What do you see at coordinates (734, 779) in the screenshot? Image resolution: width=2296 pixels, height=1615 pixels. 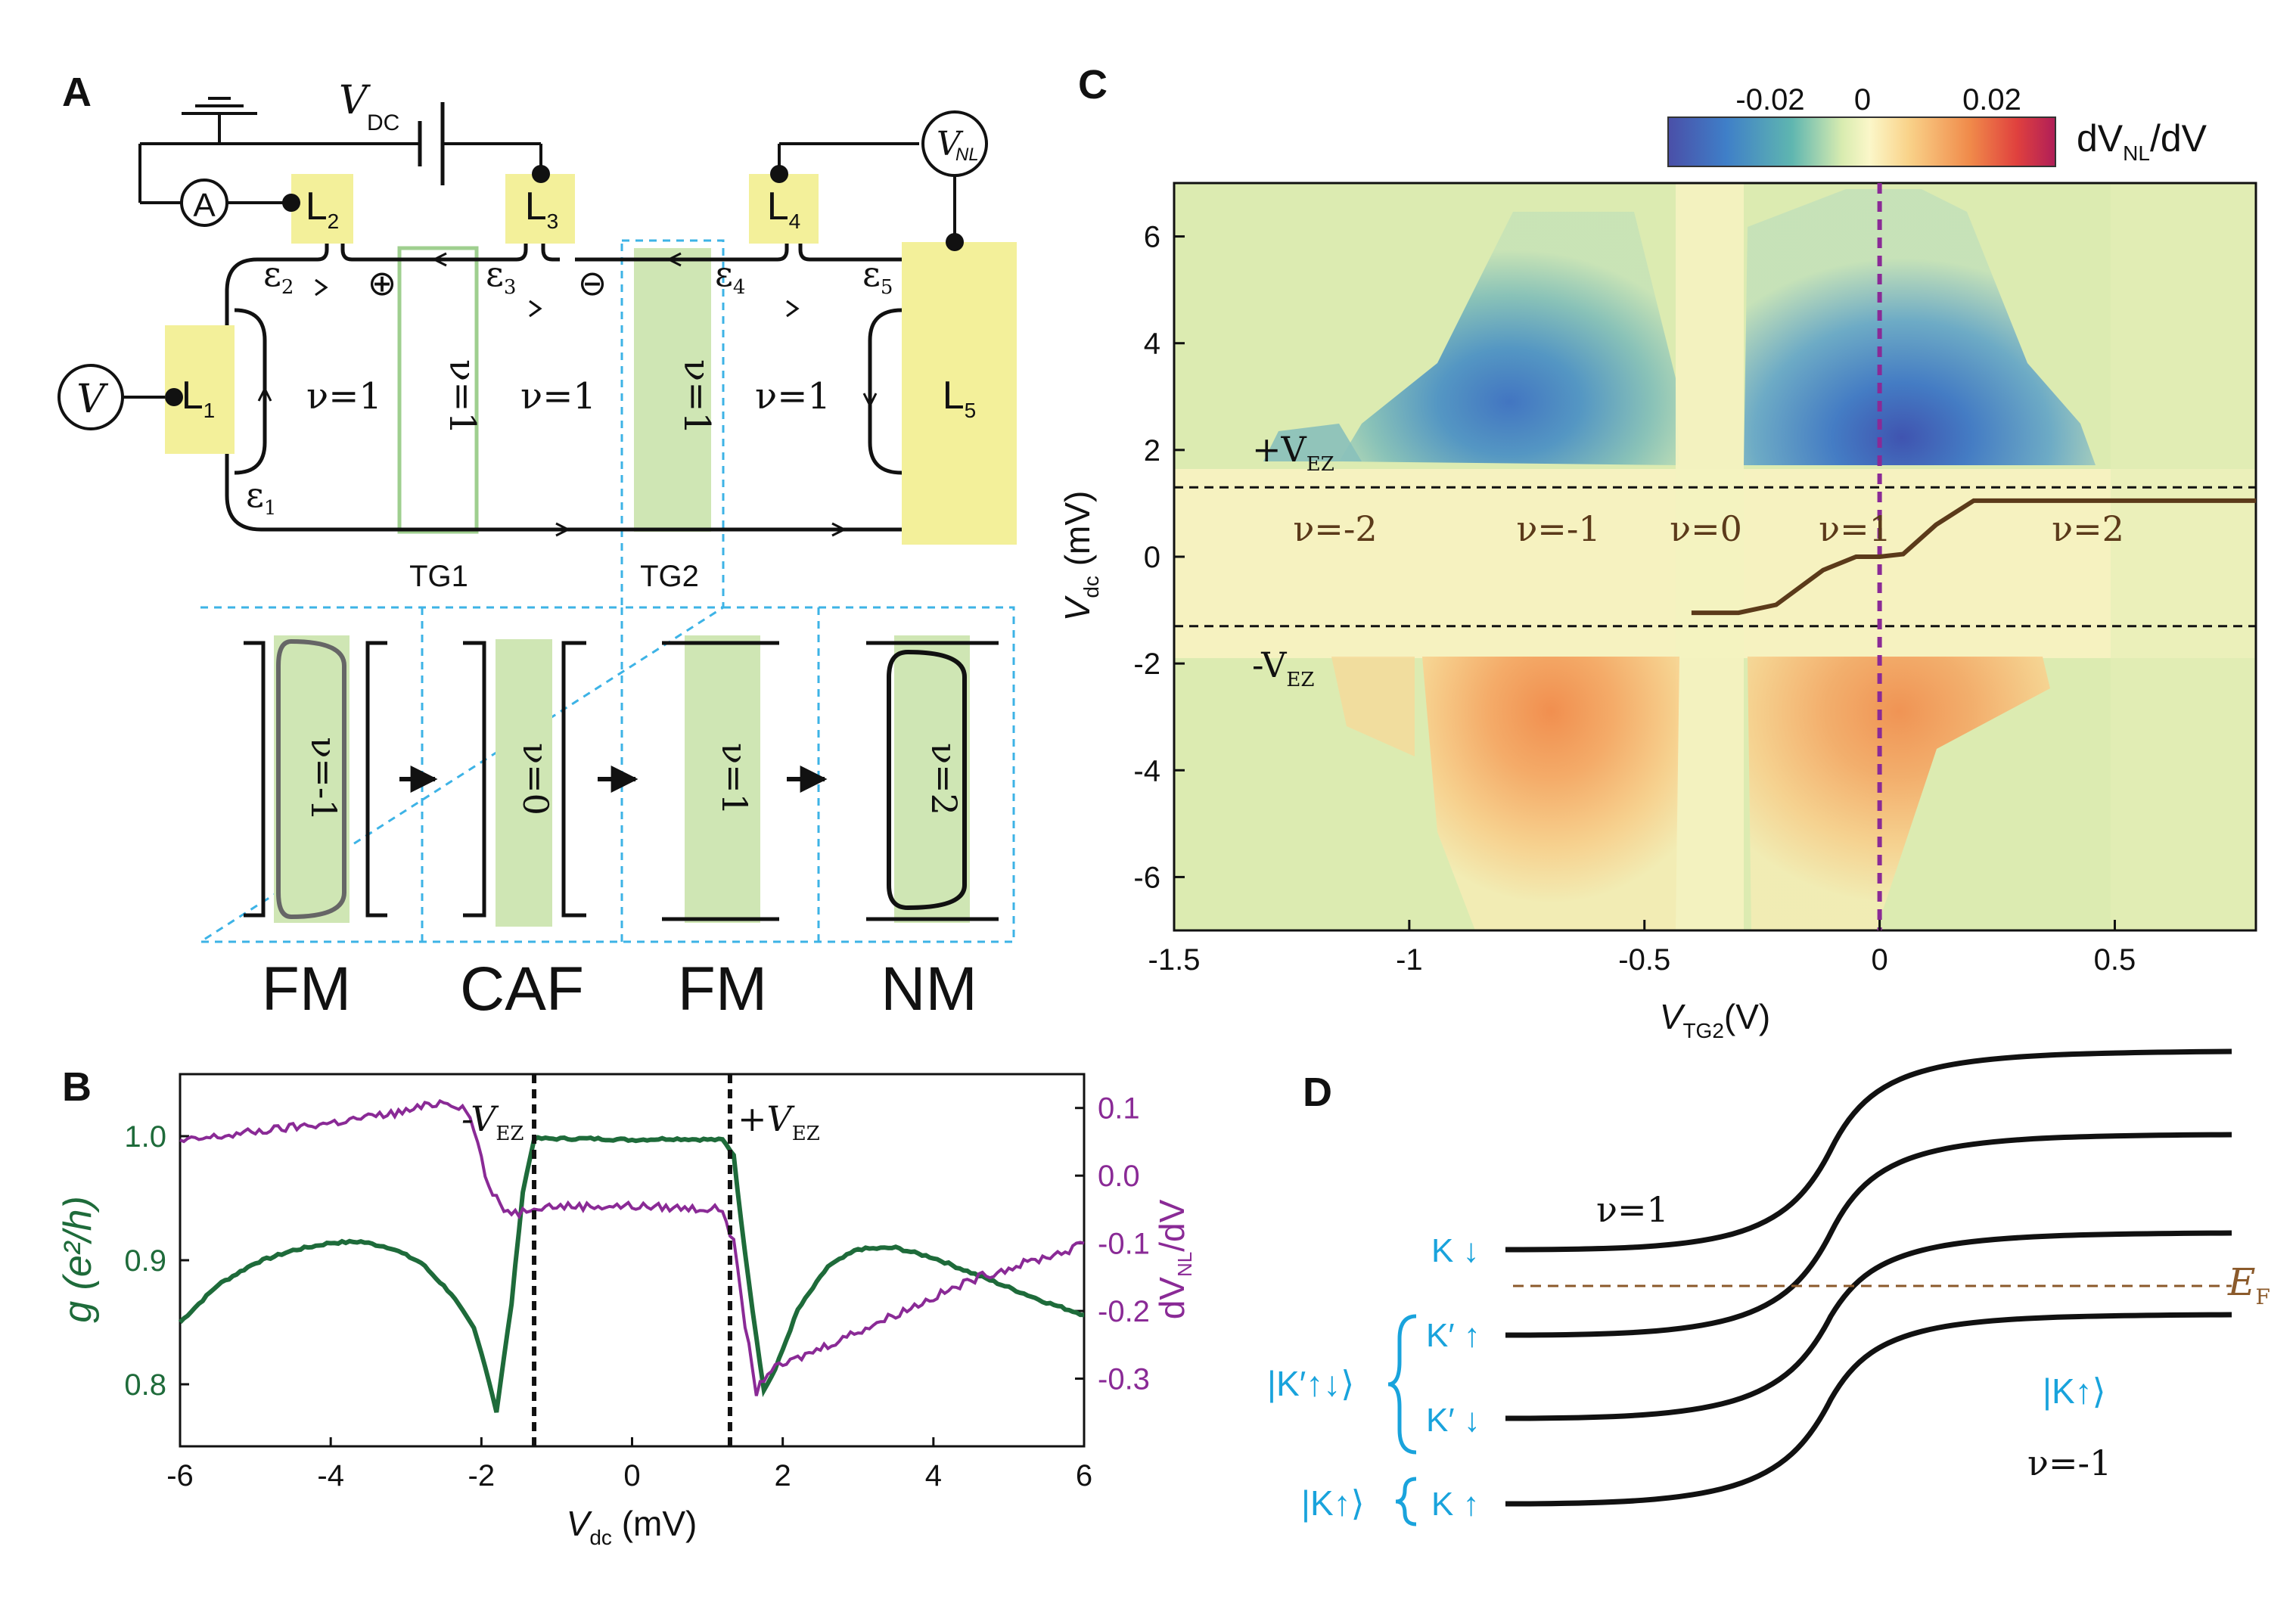 I see `phase-nu-3: ν=1` at bounding box center [734, 779].